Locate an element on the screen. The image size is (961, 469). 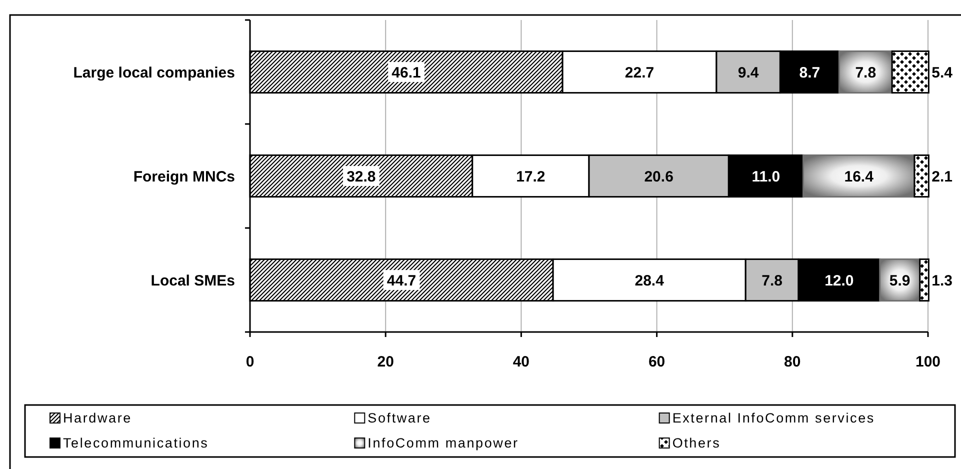
data-label: 8.7 is located at coordinates (809, 73).